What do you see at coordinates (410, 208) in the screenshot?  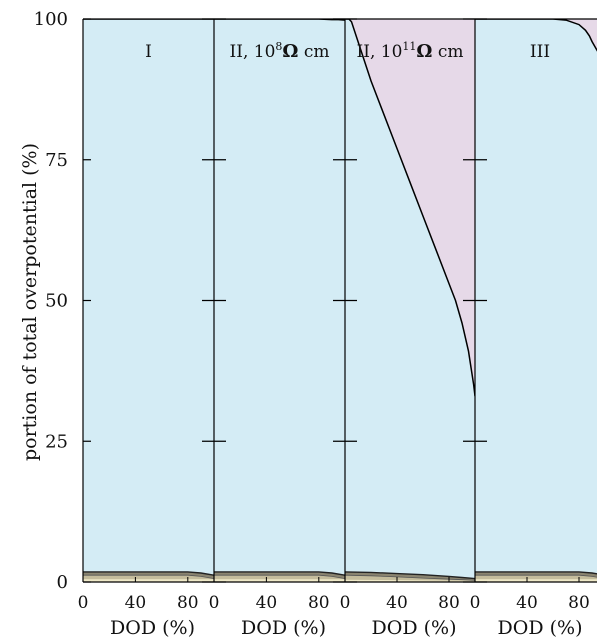 I see `upper-boundary-line` at bounding box center [410, 208].